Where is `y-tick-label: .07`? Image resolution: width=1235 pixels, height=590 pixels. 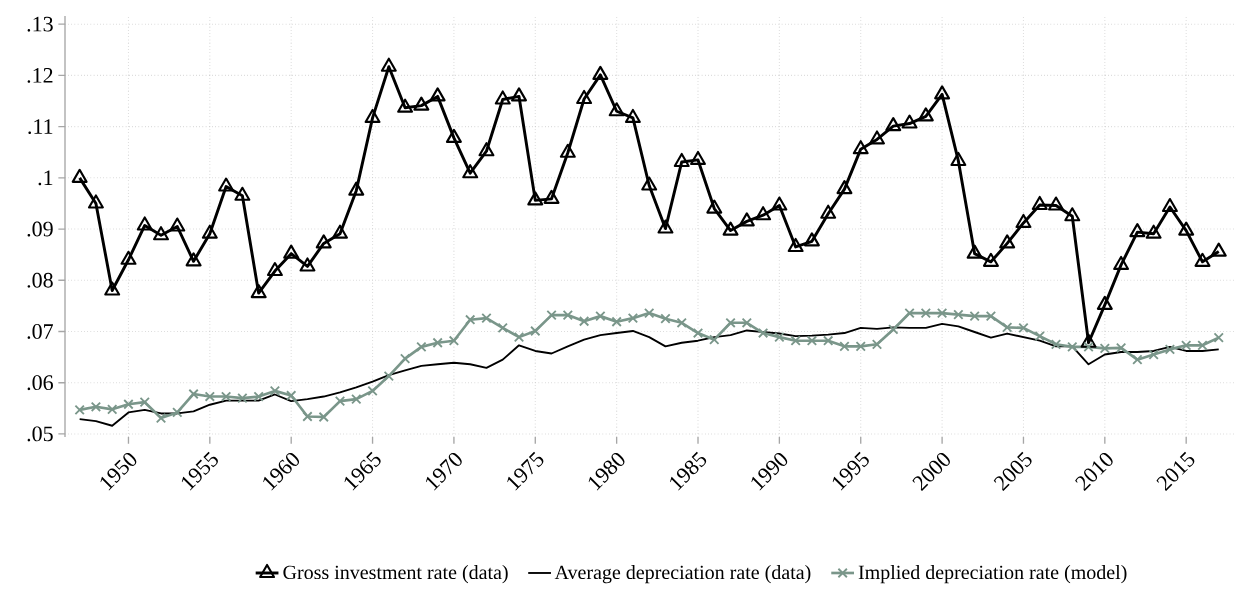 y-tick-label: .07 is located at coordinates (40, 331).